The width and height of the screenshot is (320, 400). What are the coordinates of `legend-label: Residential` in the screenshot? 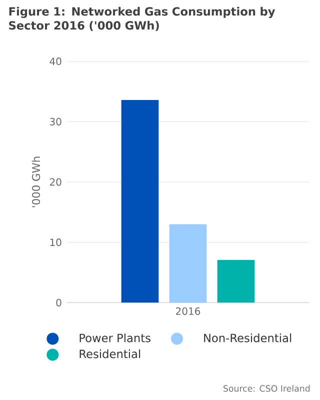 It's located at (110, 353).